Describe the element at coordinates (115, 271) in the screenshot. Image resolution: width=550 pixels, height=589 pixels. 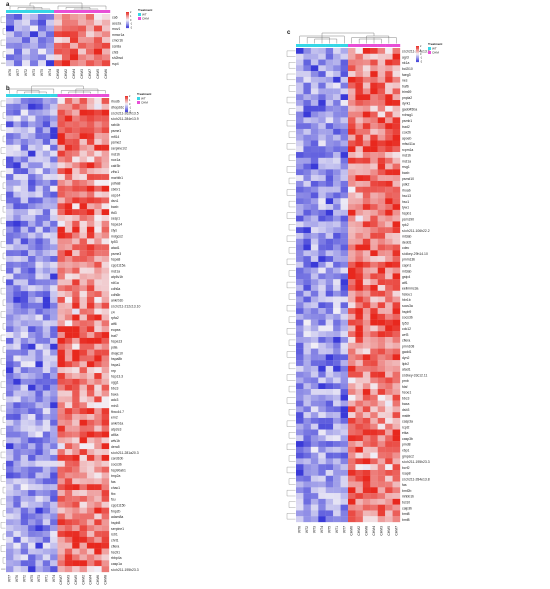
I see `row-label: mcl1a` at that location.